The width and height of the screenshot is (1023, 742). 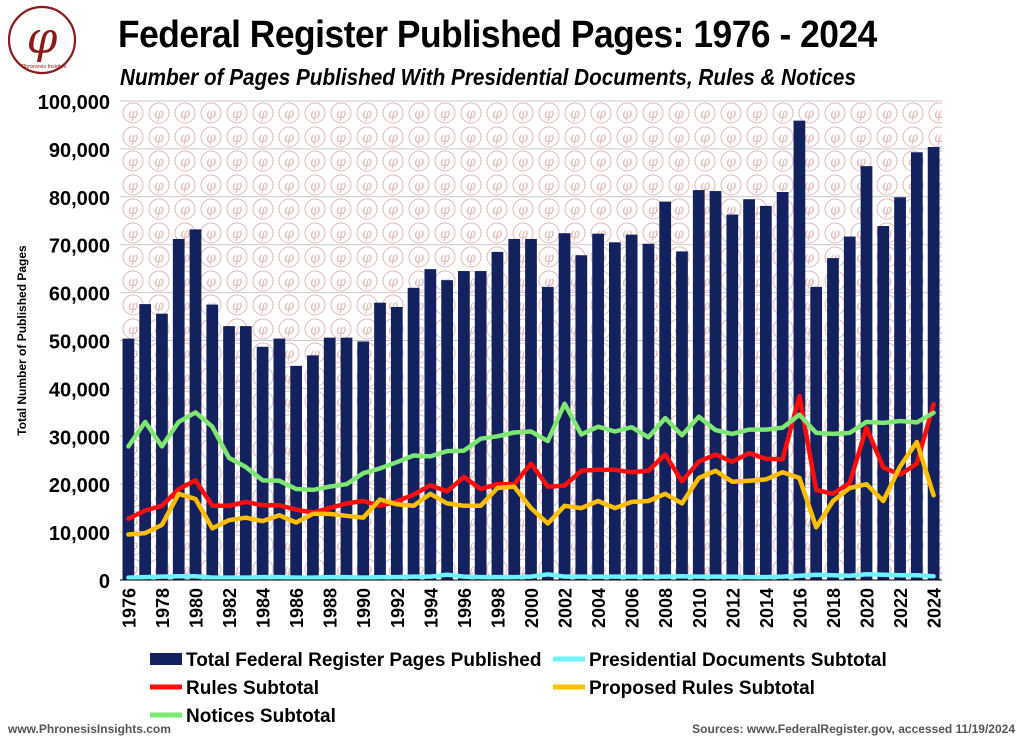 What do you see at coordinates (212, 442) in the screenshot?
I see `bar-1981` at bounding box center [212, 442].